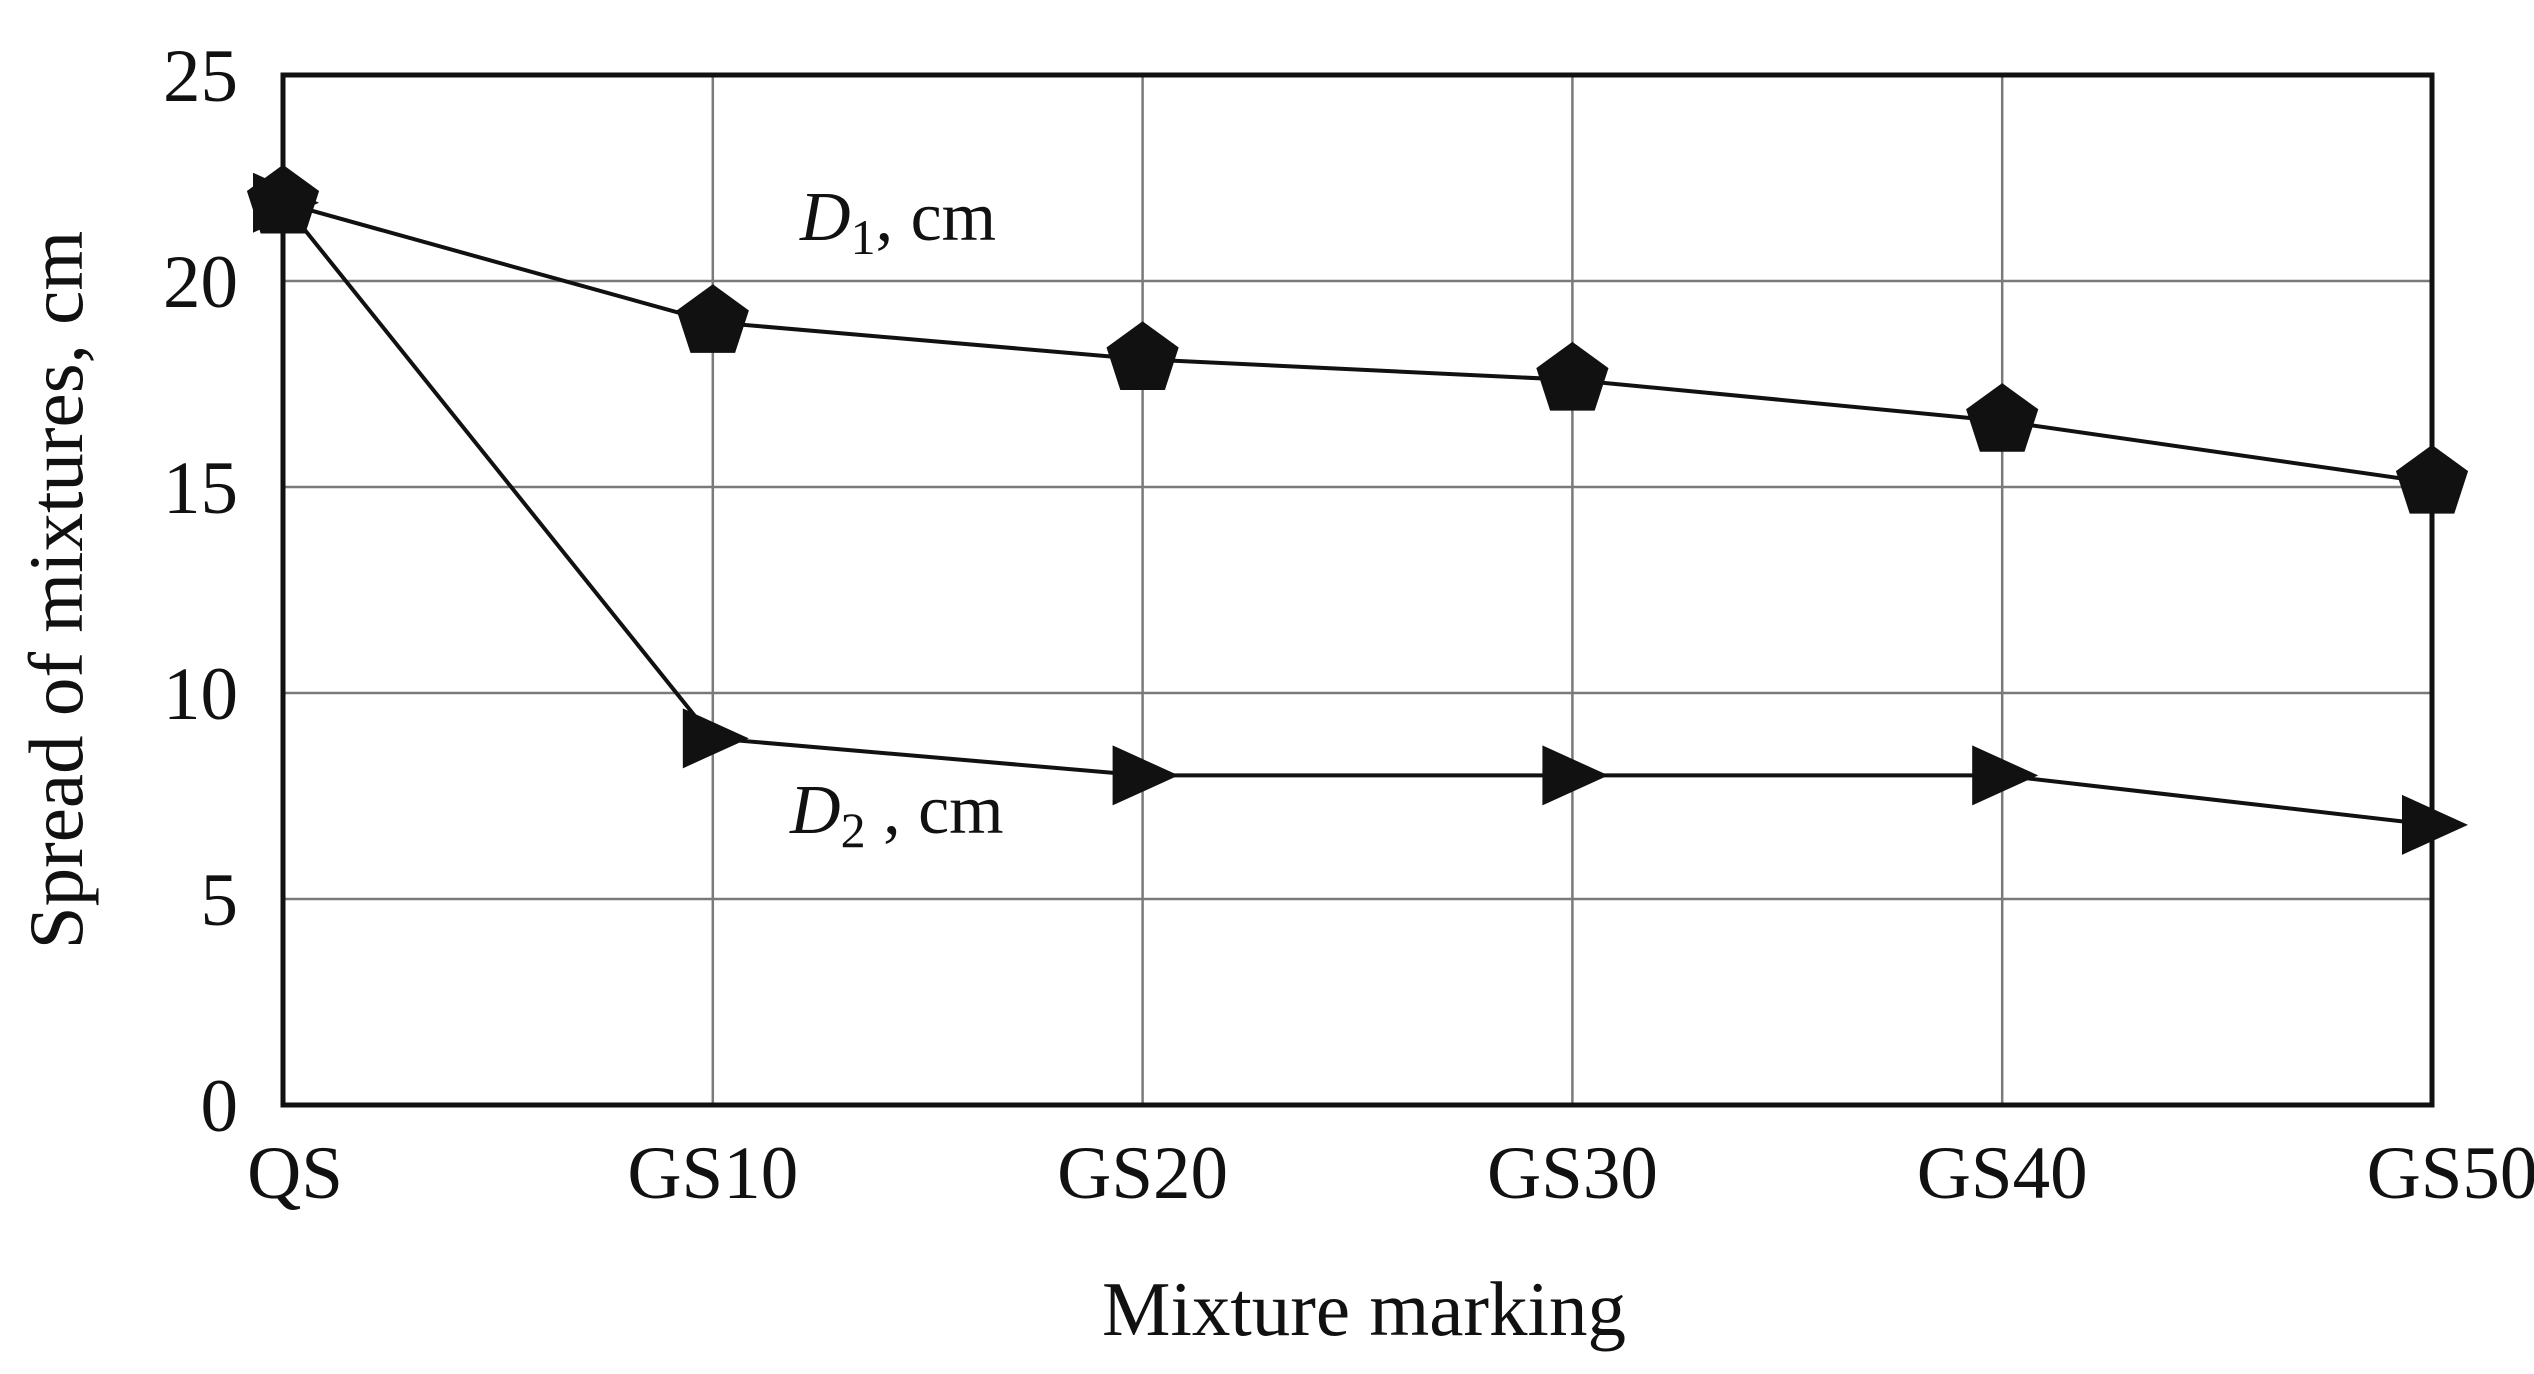  I want to click on x-tick-label: GS10, so click(712, 1173).